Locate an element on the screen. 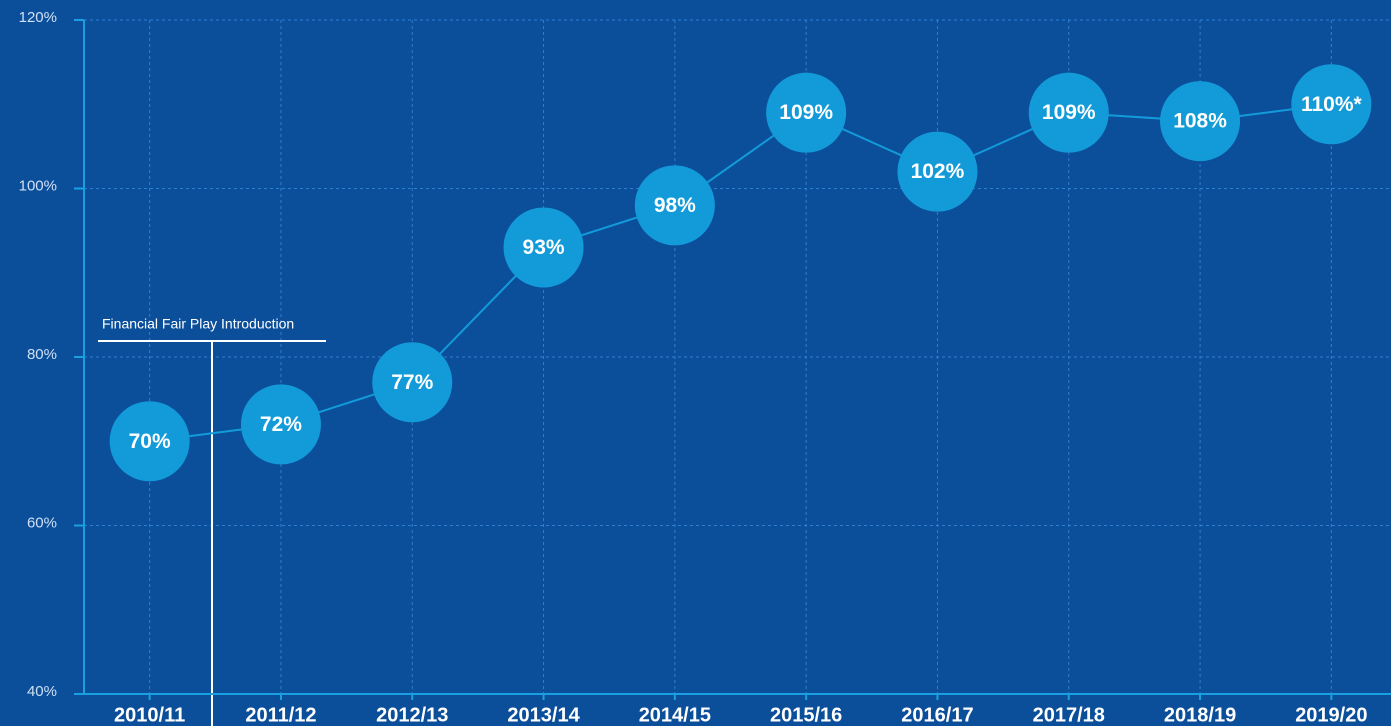  x-tick-label: 2019/20 is located at coordinates (1331, 715).